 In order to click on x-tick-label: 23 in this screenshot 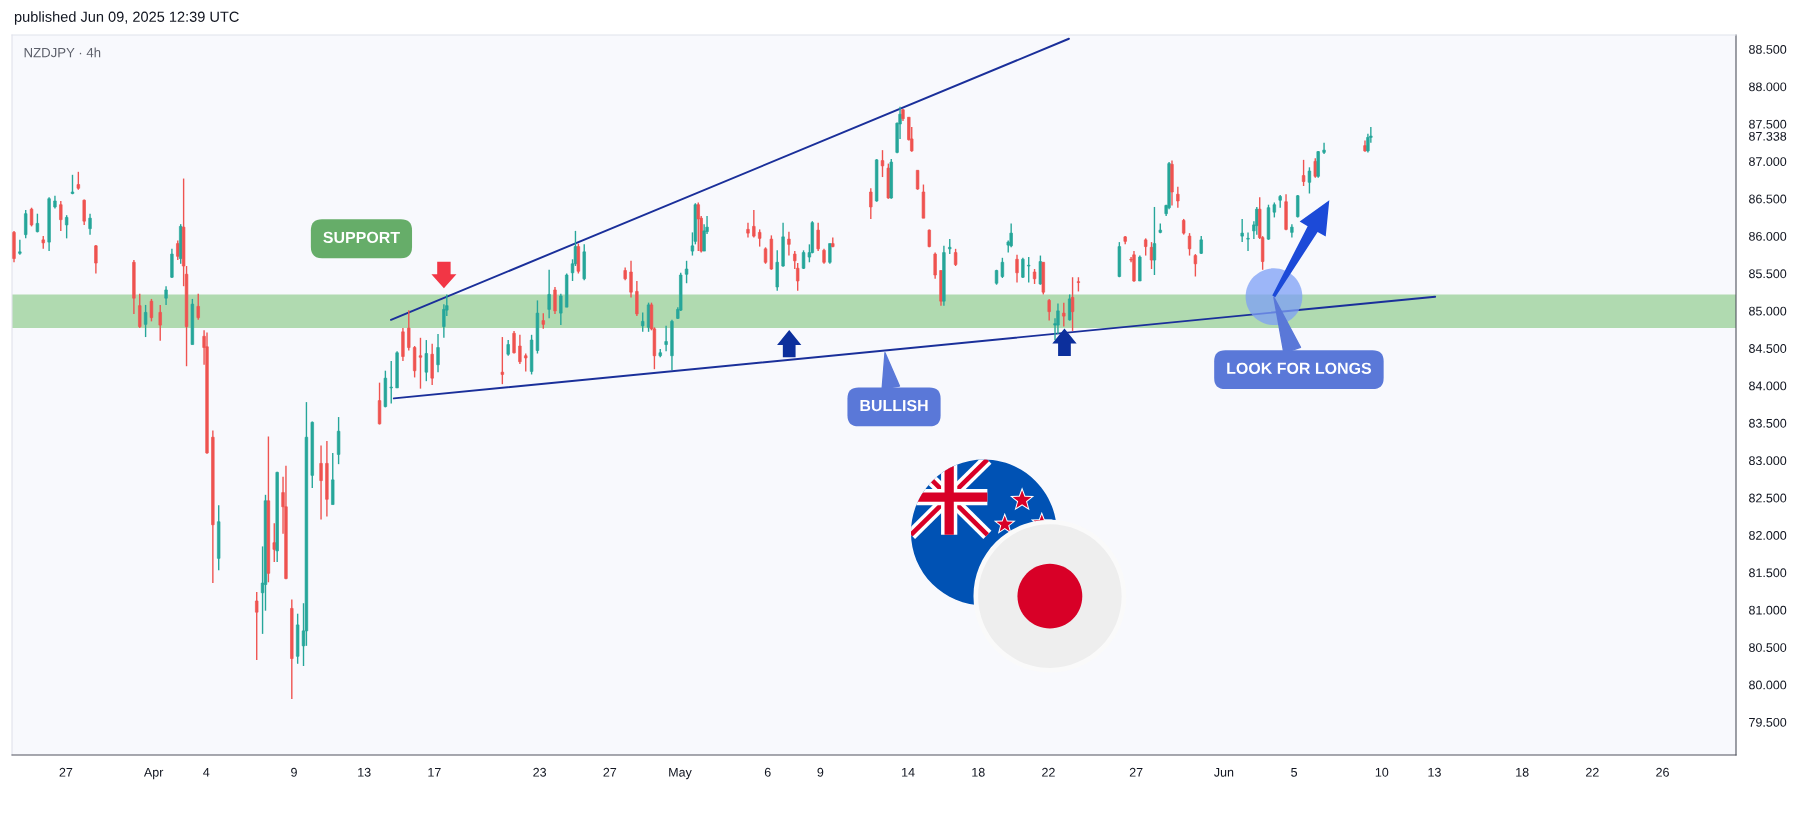, I will do `click(540, 772)`.